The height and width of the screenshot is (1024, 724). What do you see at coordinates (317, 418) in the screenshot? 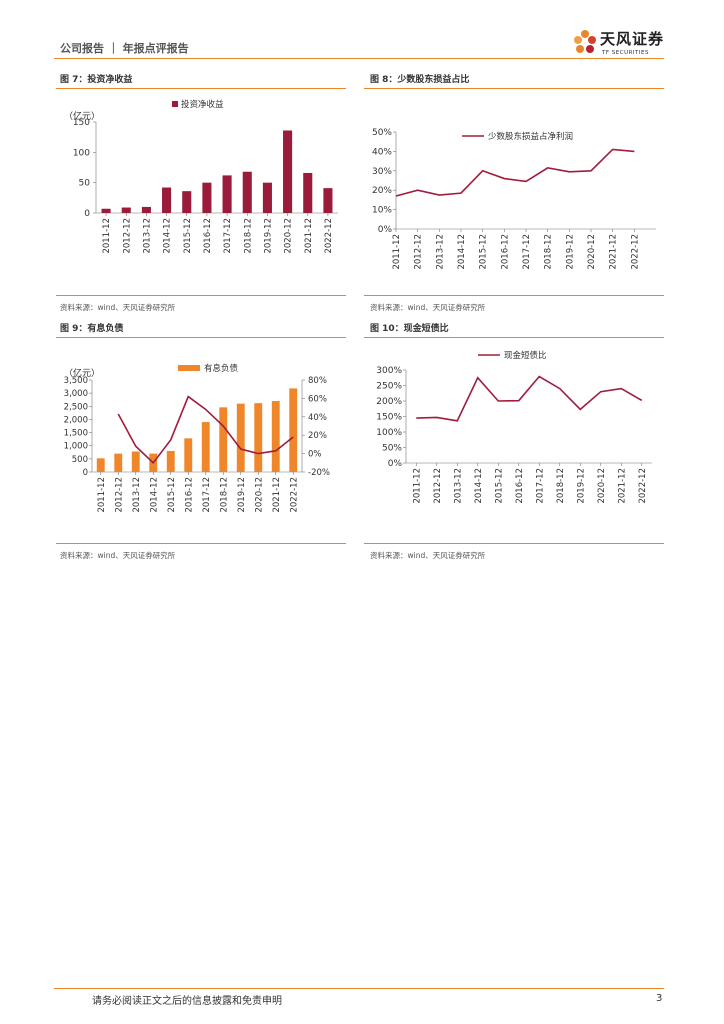
I see `y2-tick-label: 40%` at bounding box center [317, 418].